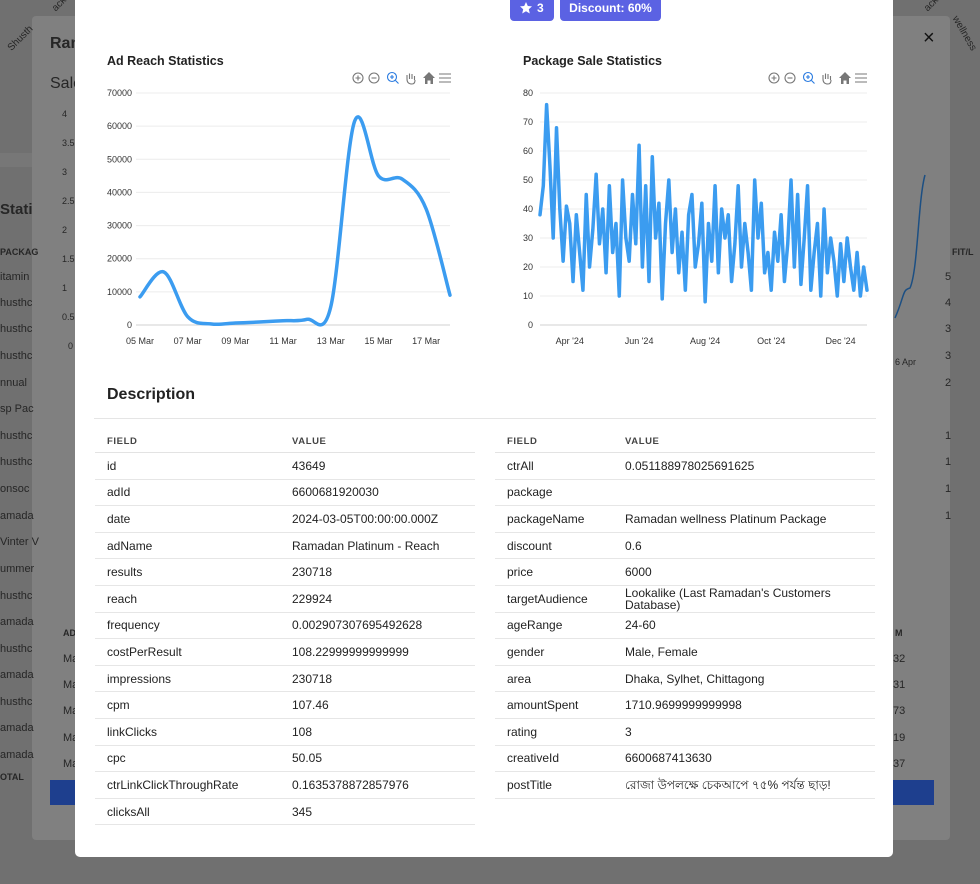  What do you see at coordinates (187, 812) in the screenshot?
I see `field-name: clicksAll` at bounding box center [187, 812].